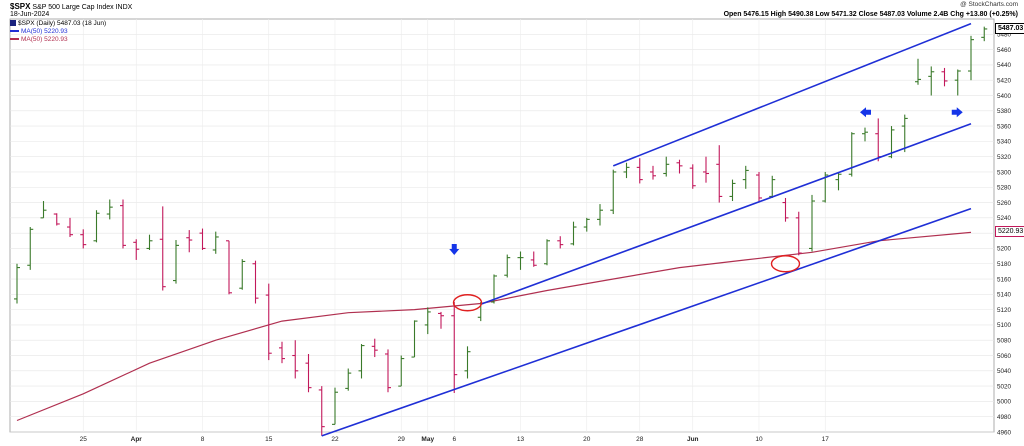 The image size is (1024, 446). I want to click on channel-line, so click(792, 94).